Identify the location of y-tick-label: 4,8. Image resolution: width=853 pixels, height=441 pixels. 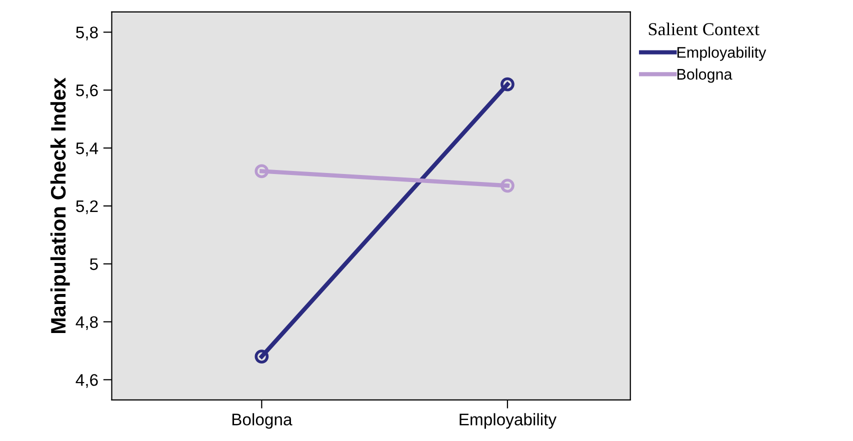
(87, 323).